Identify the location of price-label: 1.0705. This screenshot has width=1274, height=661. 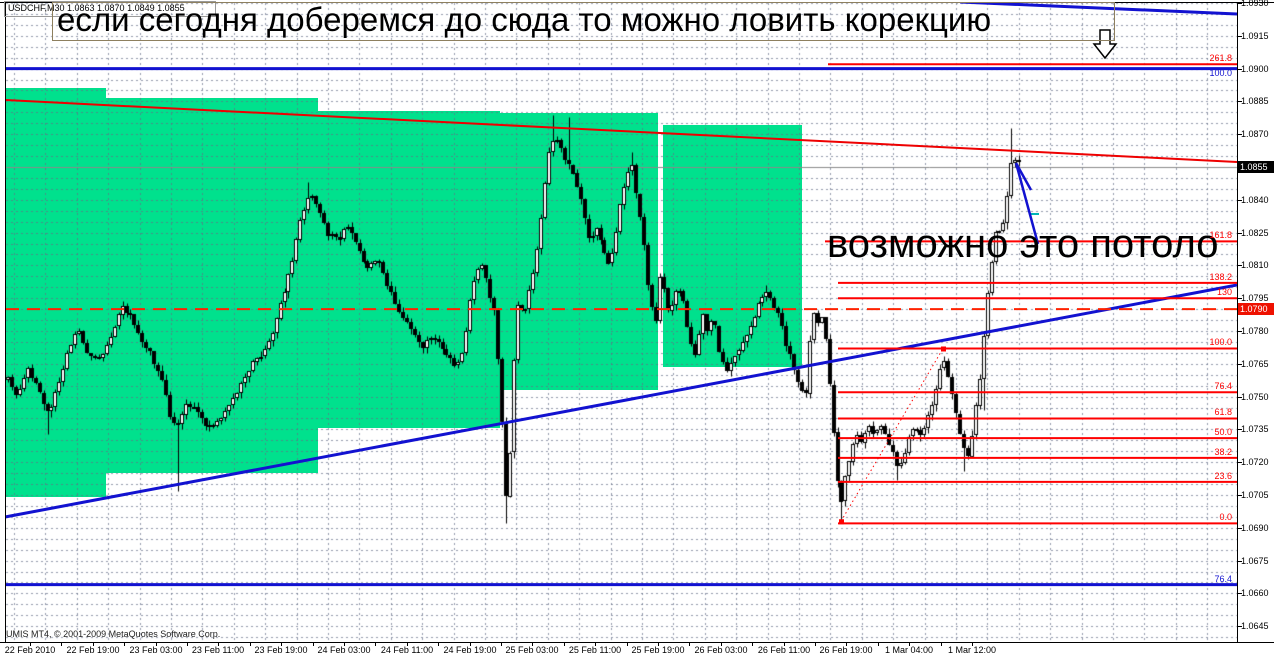
(1255, 495).